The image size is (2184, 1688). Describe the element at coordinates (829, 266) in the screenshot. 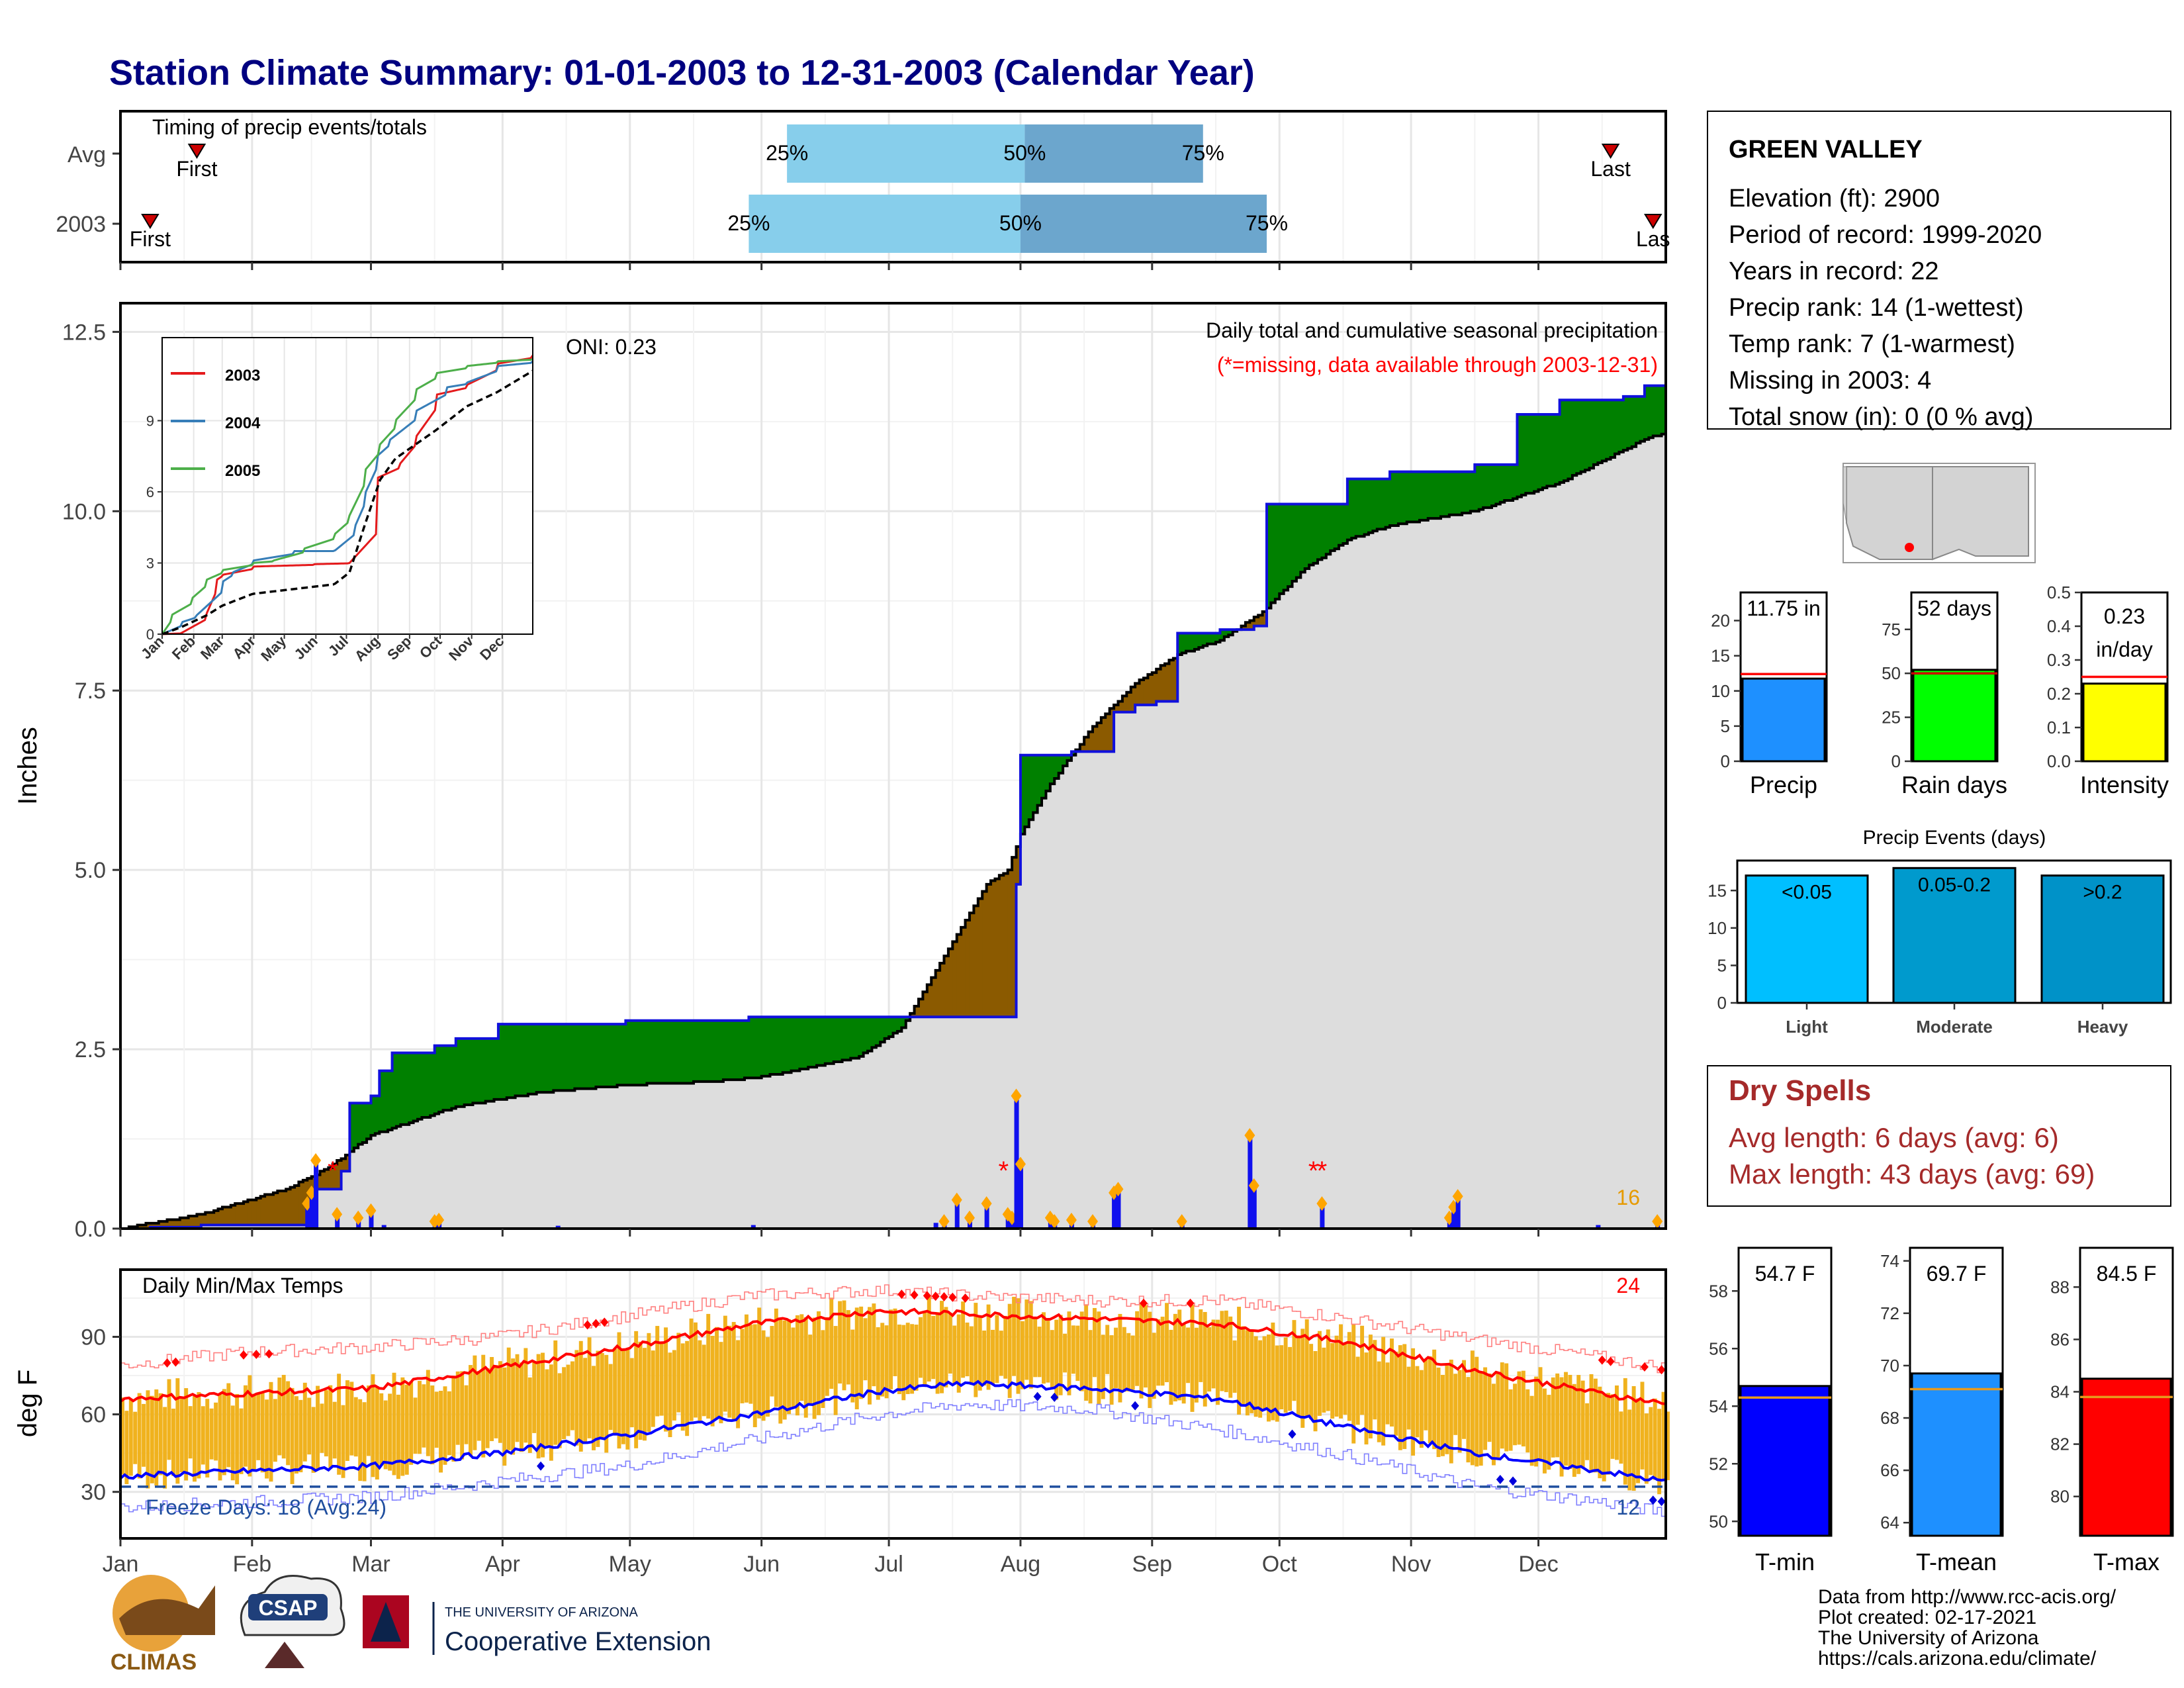

I see `timing-xticks` at that location.